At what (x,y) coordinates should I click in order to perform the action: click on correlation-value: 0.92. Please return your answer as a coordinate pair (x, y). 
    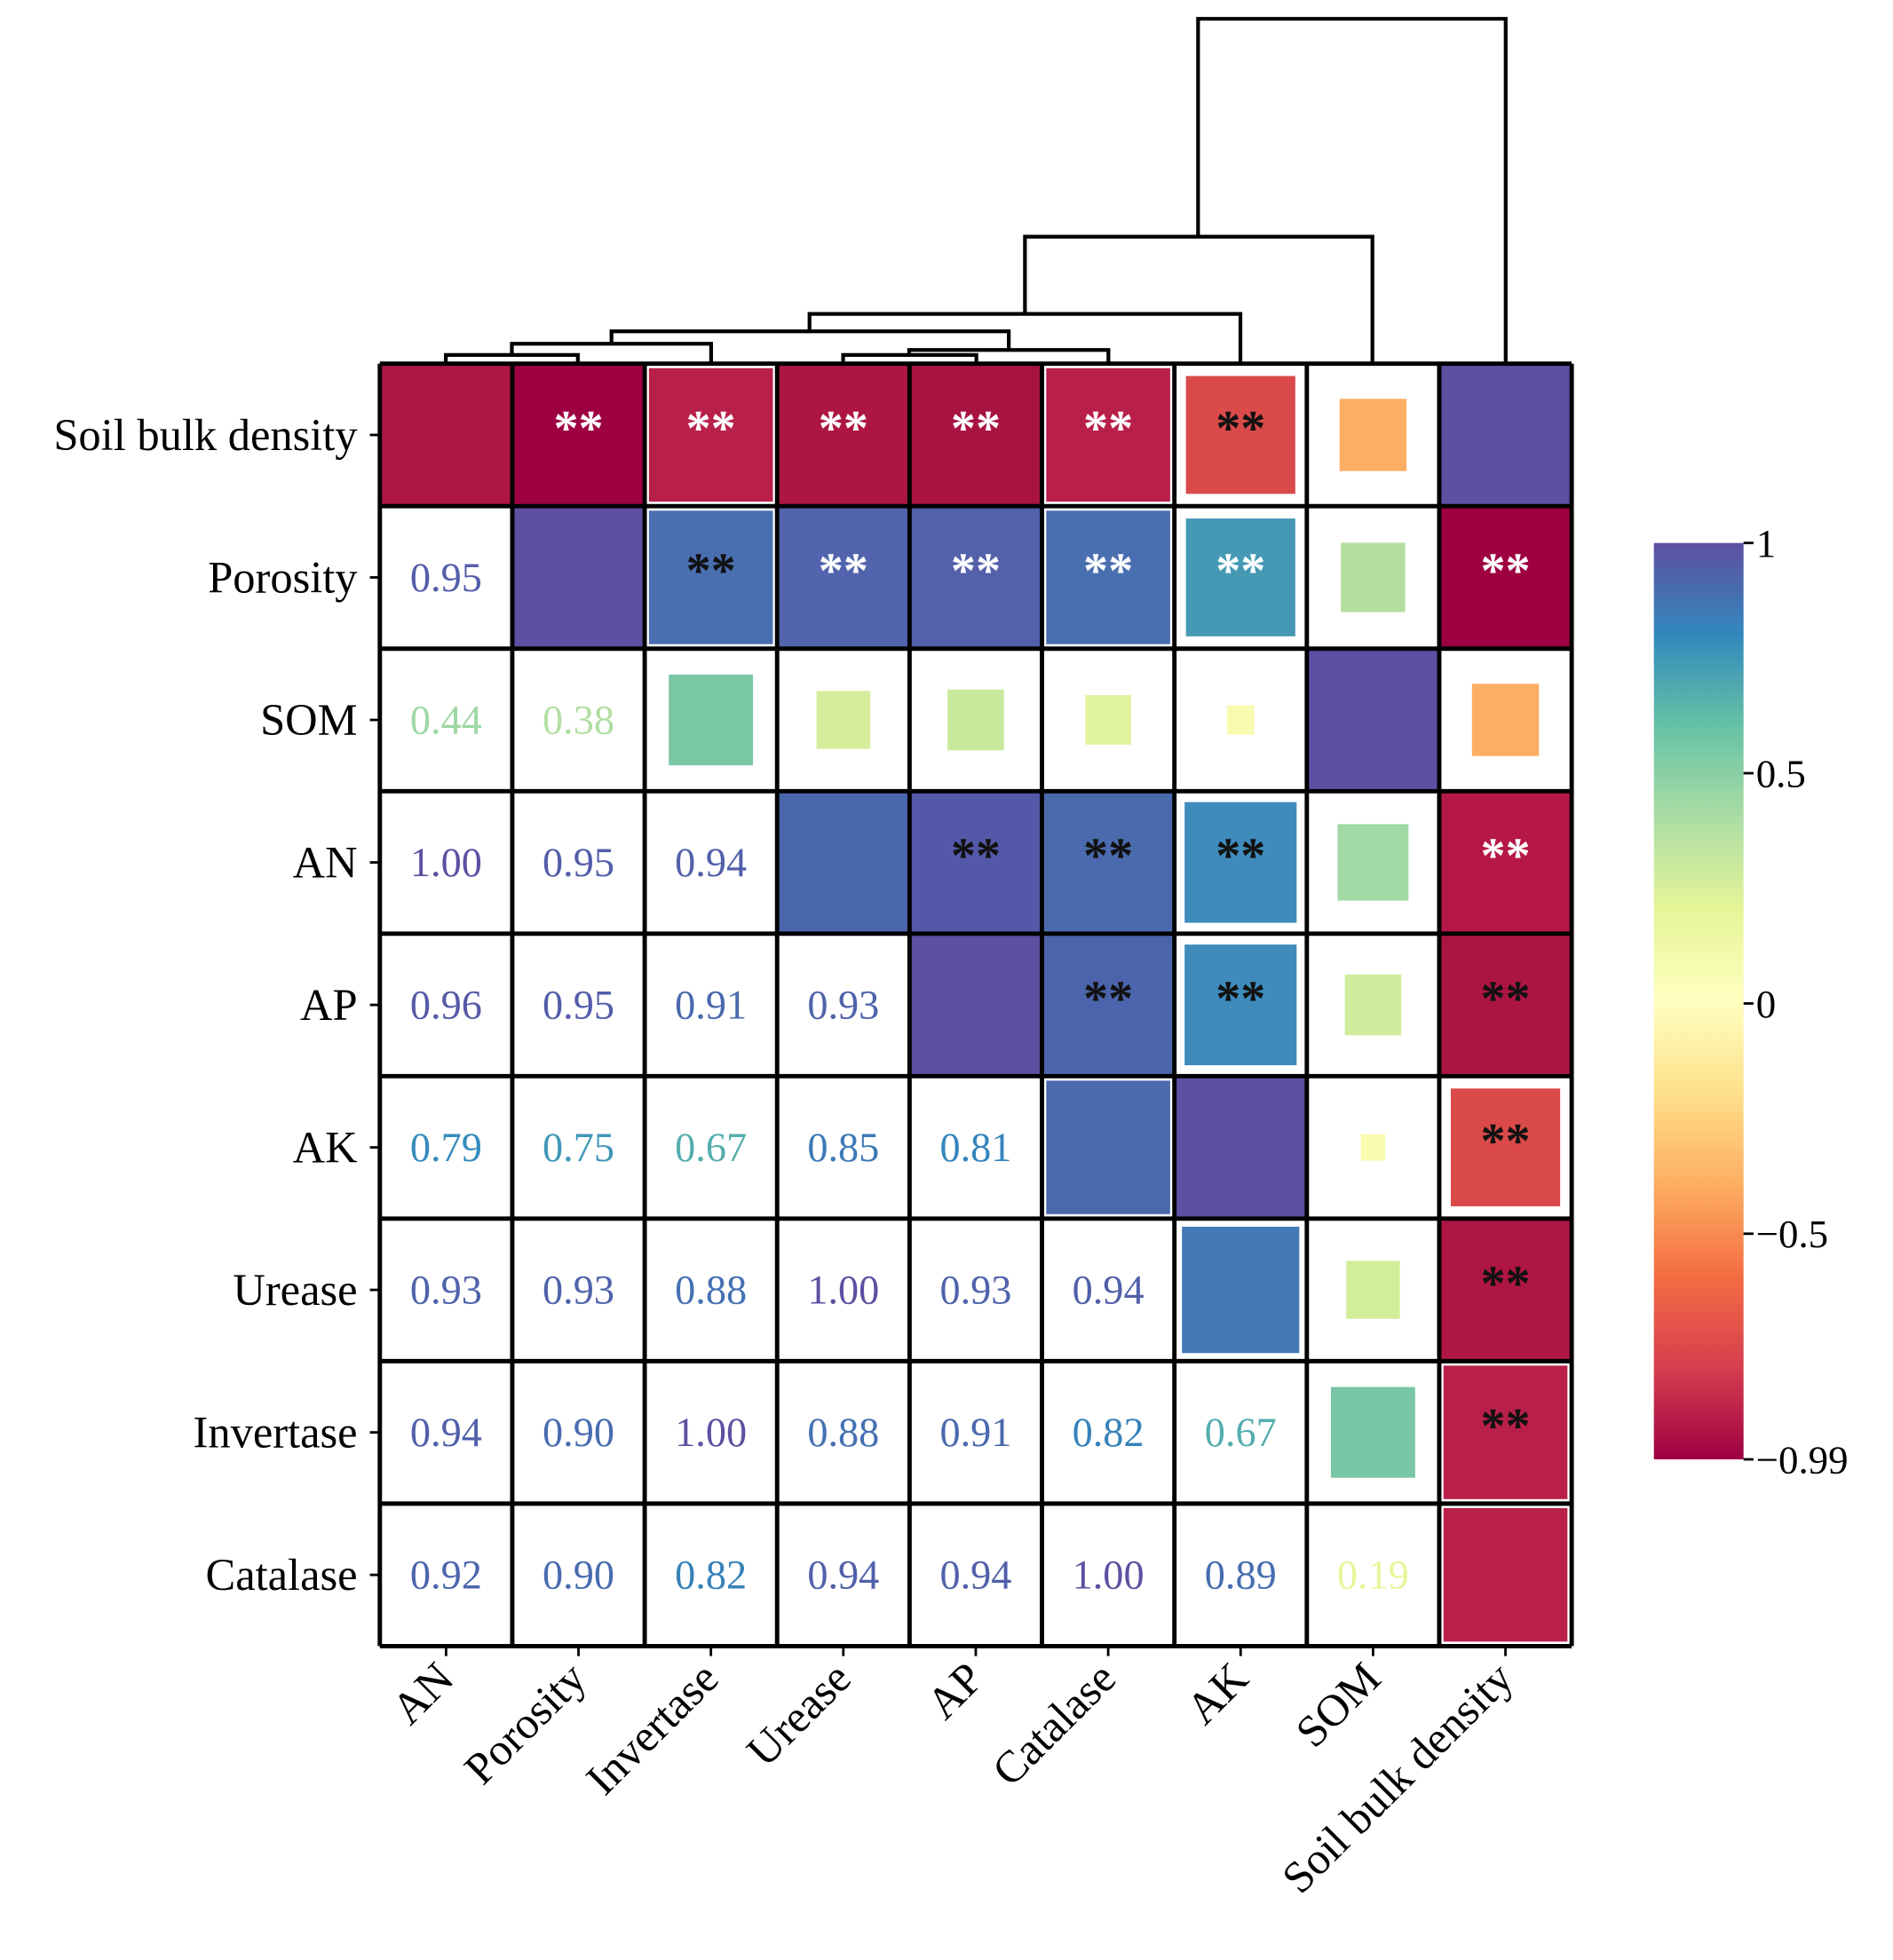
    Looking at the image, I should click on (446, 1576).